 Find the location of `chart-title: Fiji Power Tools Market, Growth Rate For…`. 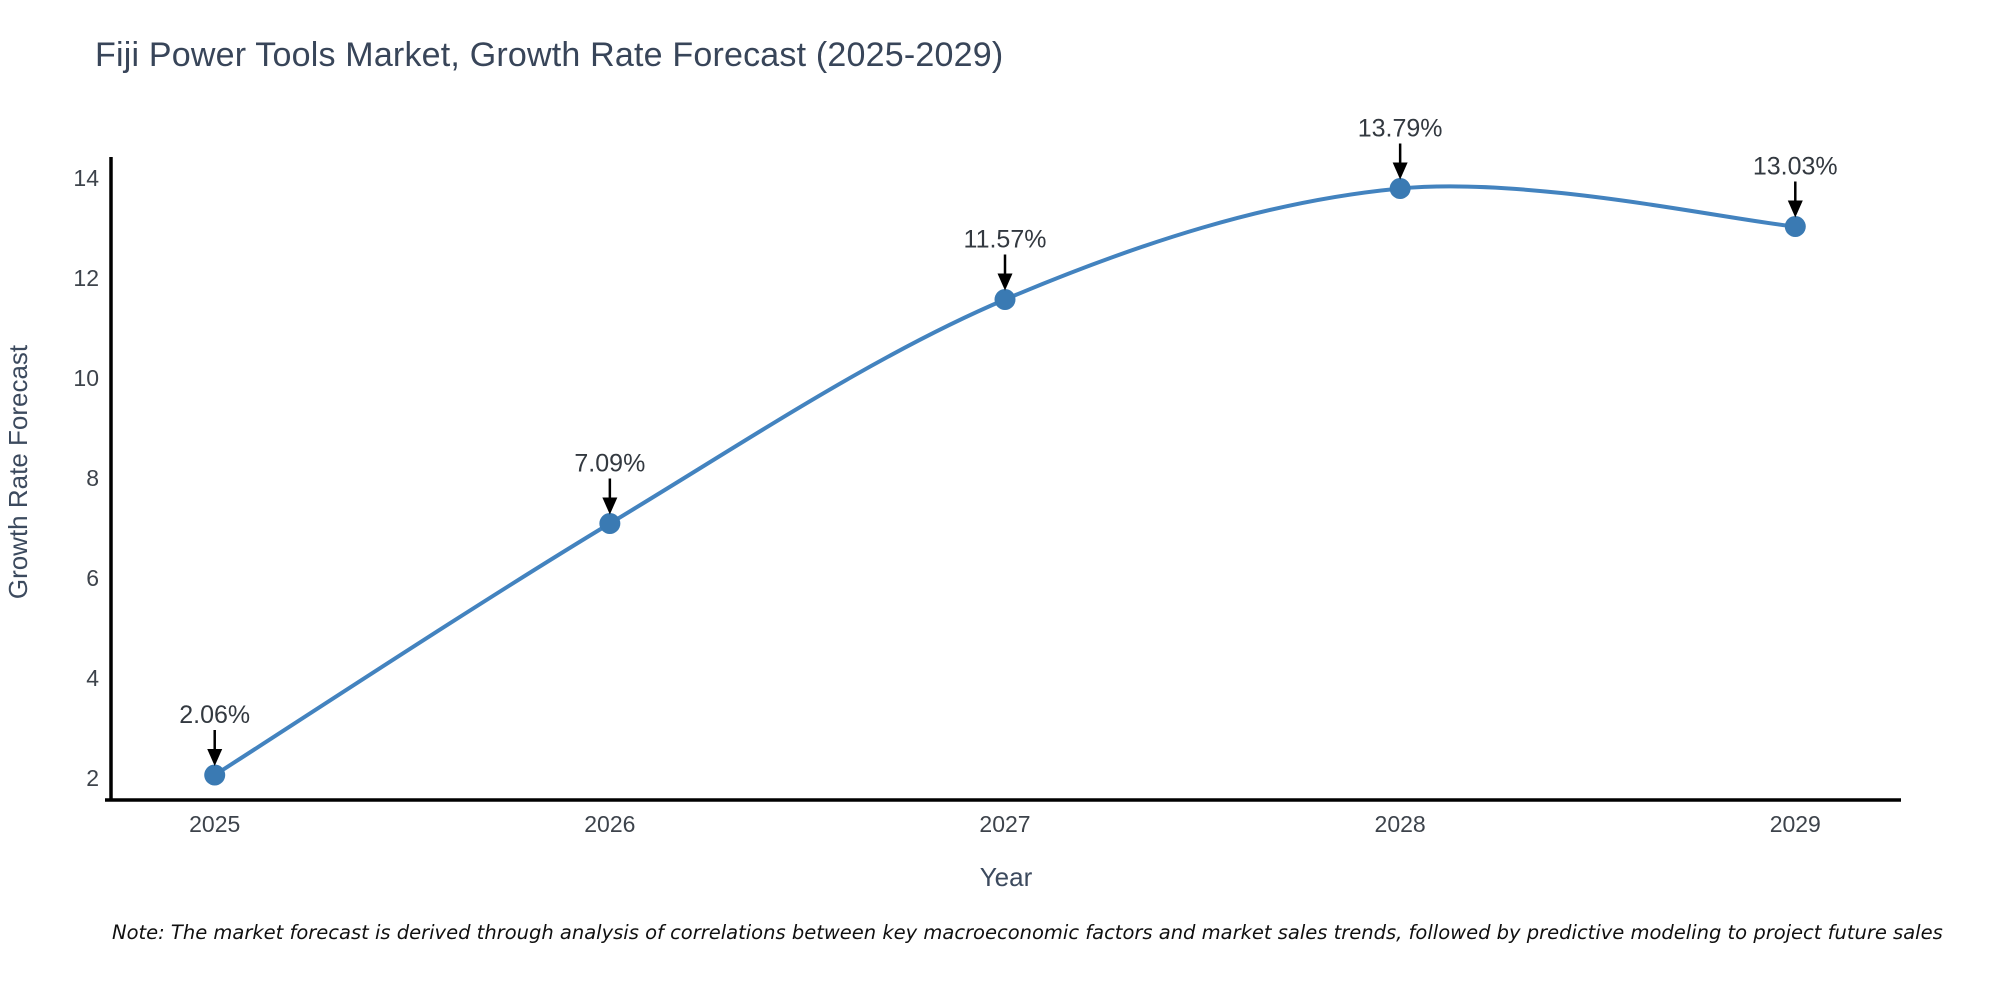

chart-title: Fiji Power Tools Market, Growth Rate For… is located at coordinates (549, 55).